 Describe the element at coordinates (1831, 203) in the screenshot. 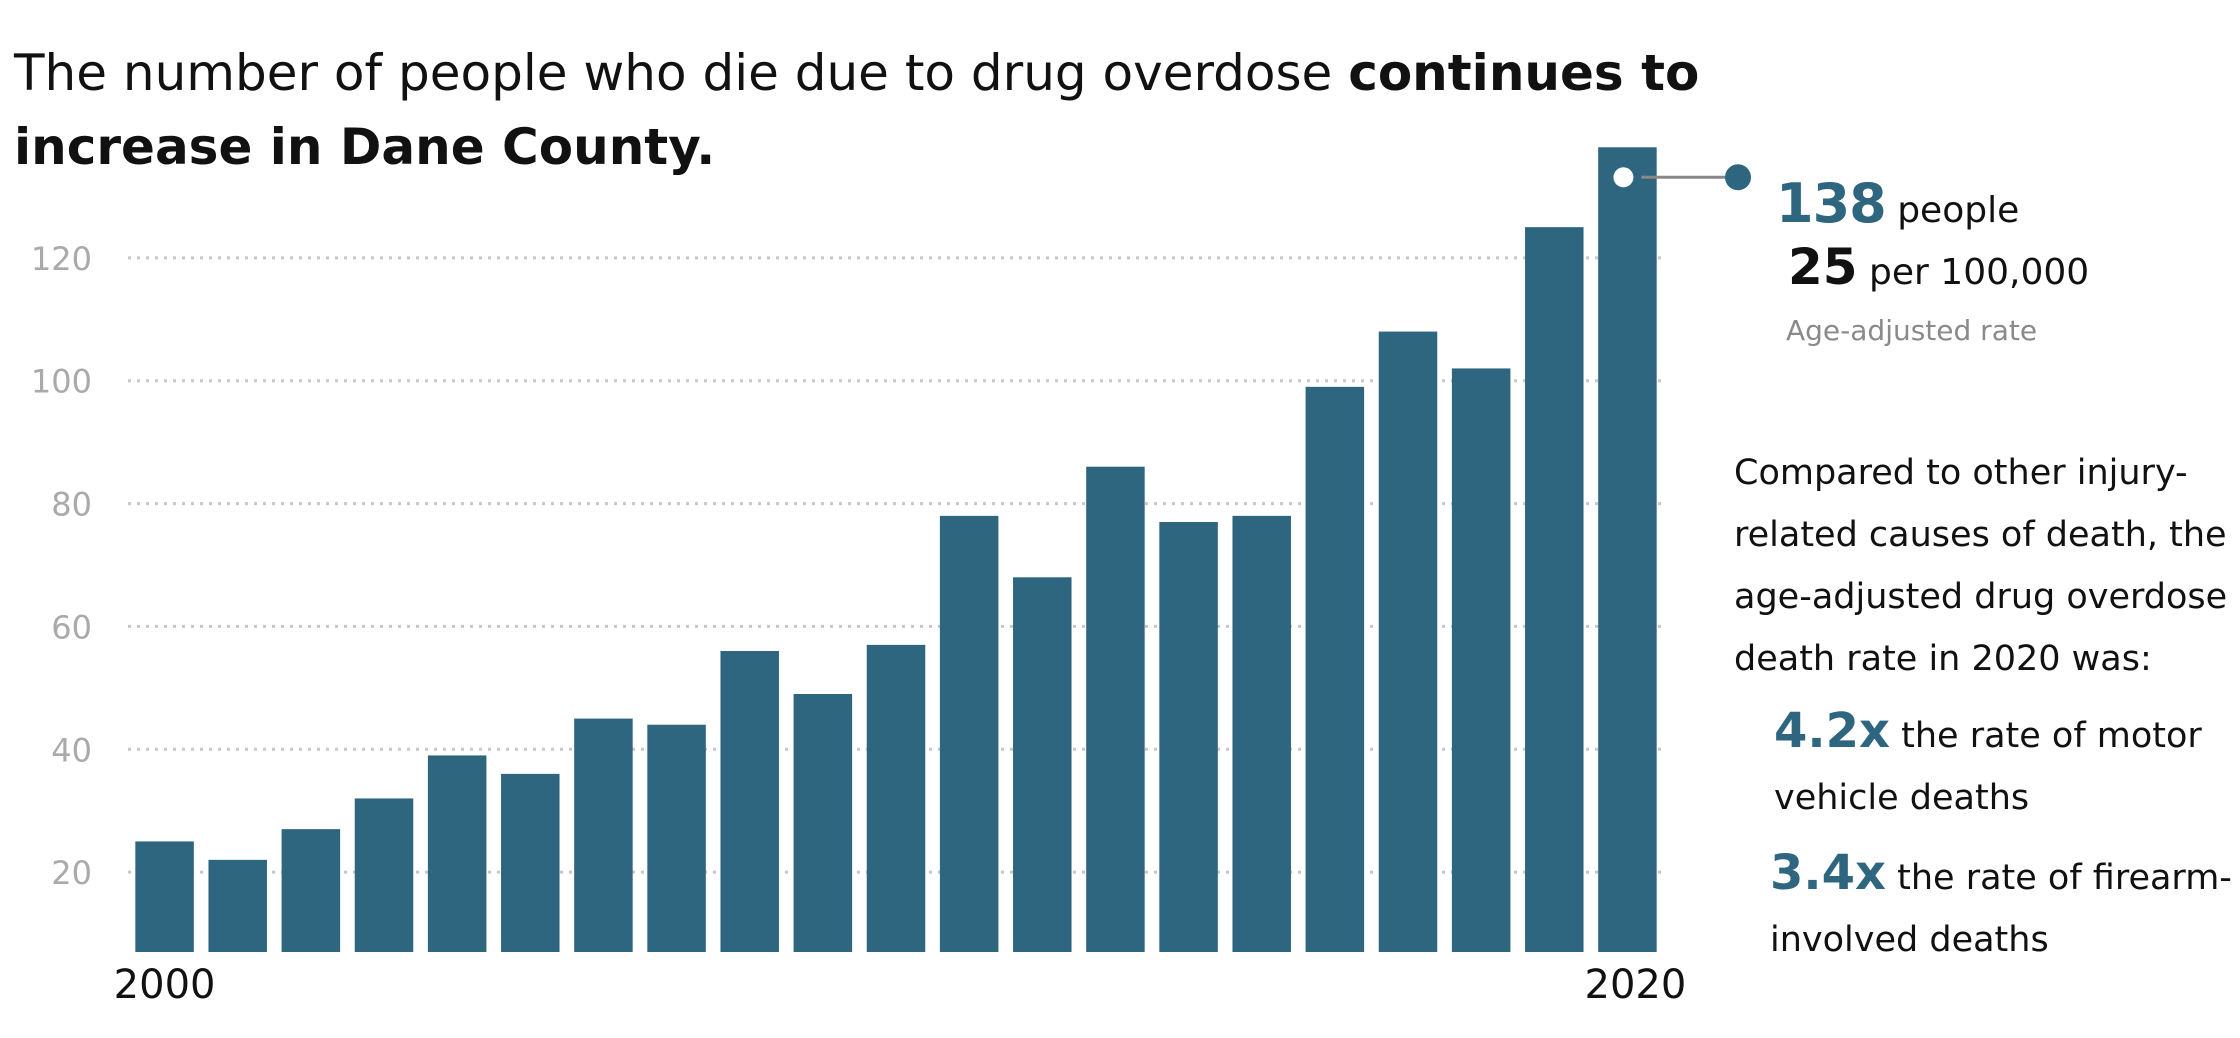

I see `callout-count-value: 138` at that location.